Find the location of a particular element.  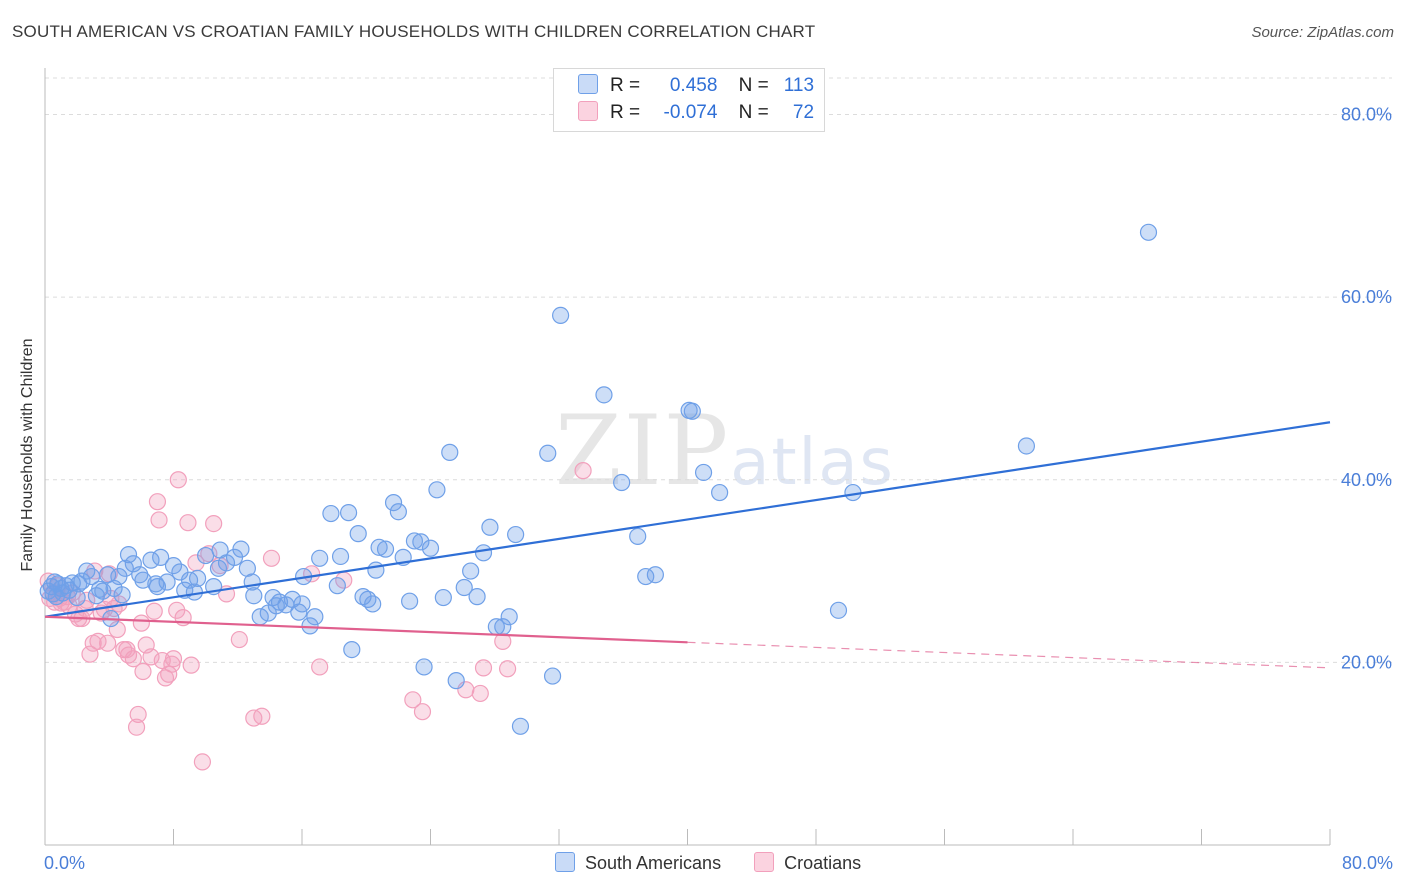

legend-r-label: R = is located at coordinates (625, 85).